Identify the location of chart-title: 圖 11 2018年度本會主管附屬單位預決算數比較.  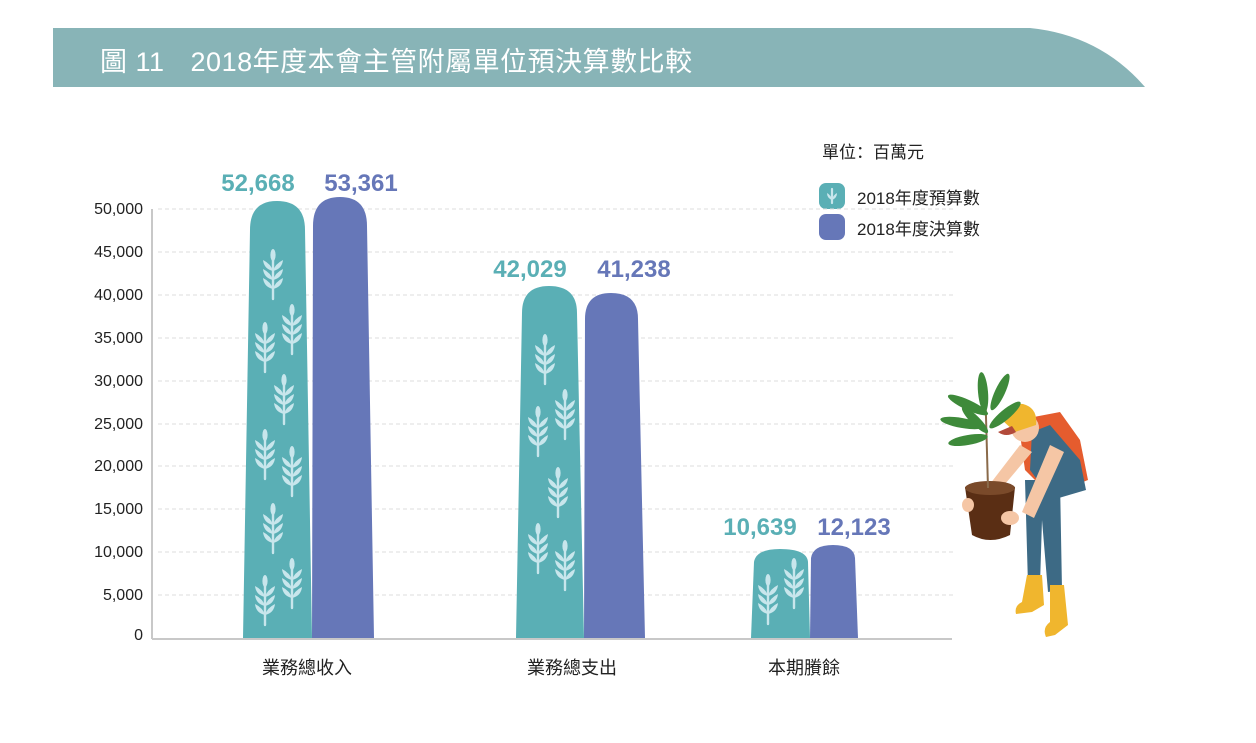
(396, 59).